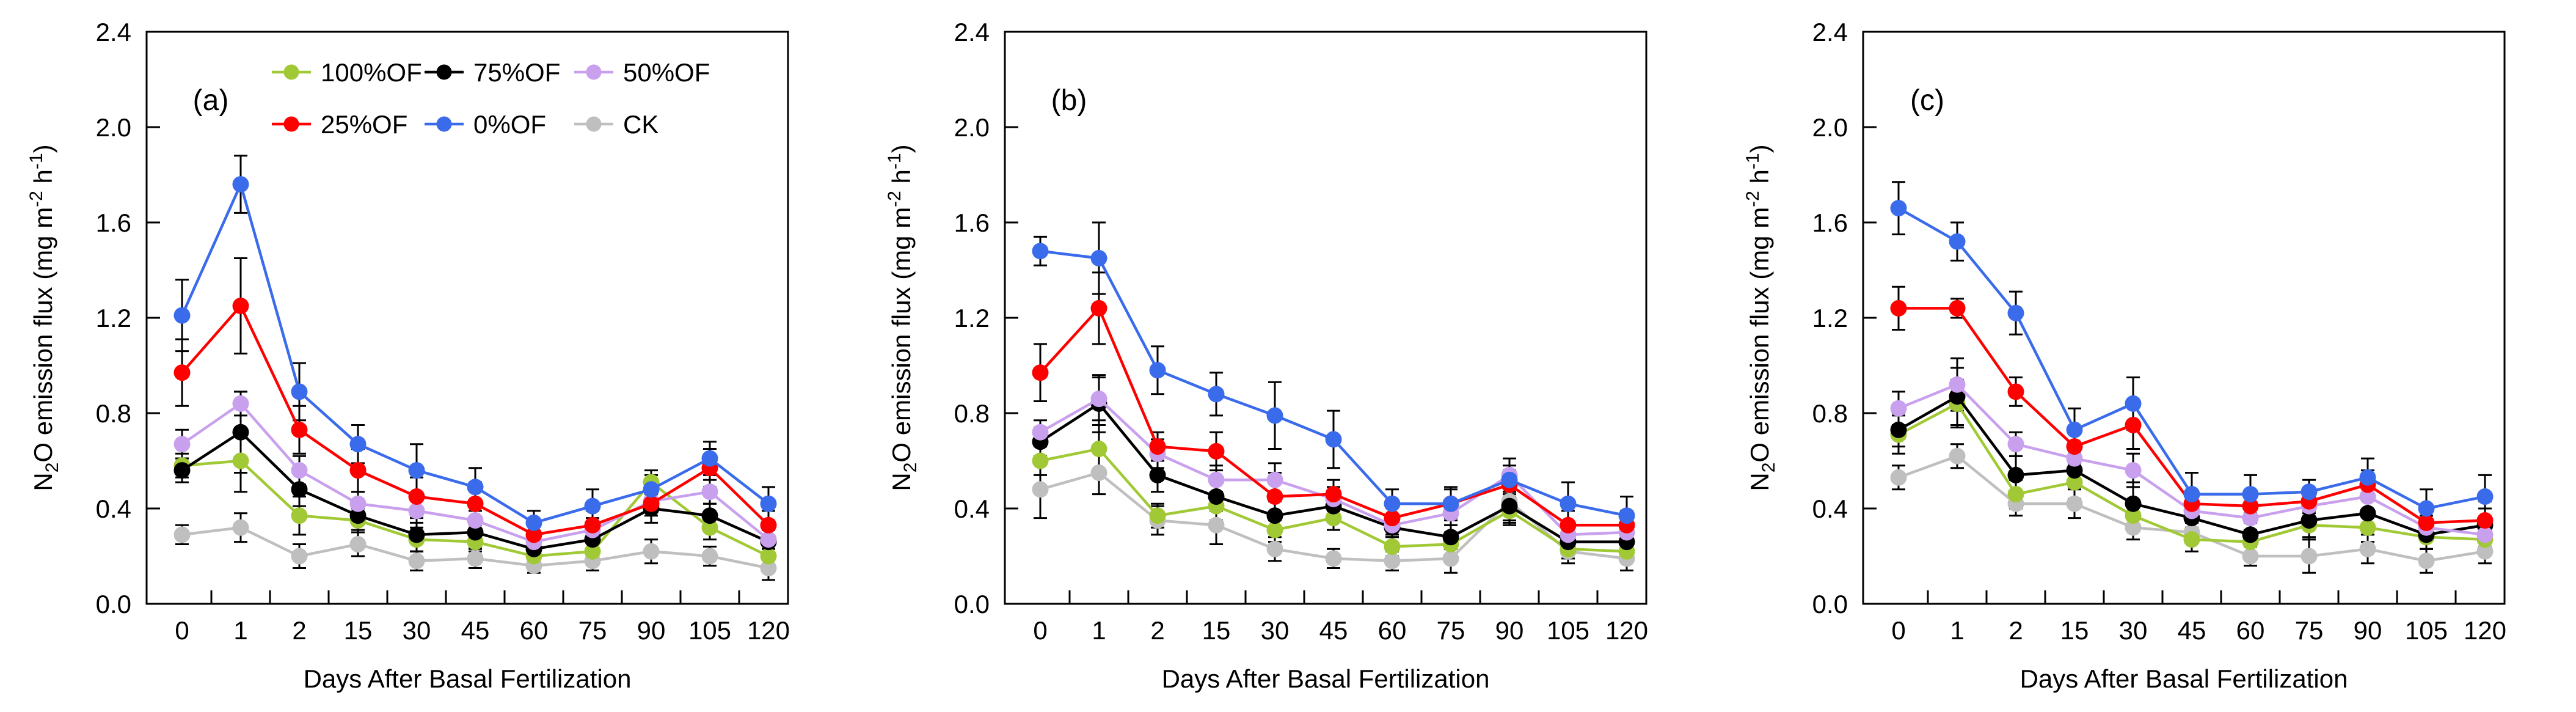 The width and height of the screenshot is (2576, 712). I want to click on y-tick-label: 0.0, so click(1830, 604).